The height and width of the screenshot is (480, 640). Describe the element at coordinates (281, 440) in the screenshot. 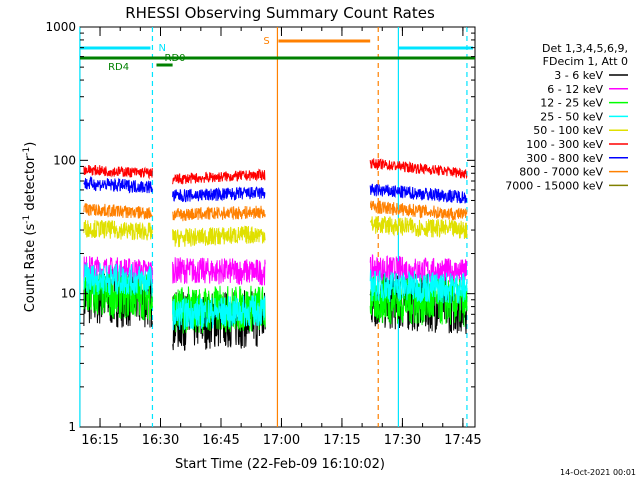

I see `x-tick-label: 17:00` at that location.